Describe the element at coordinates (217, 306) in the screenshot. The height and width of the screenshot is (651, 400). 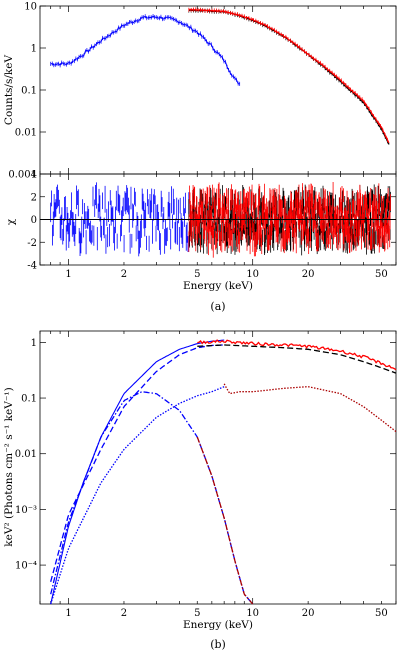
I see `panel-a-caption: (a)` at that location.